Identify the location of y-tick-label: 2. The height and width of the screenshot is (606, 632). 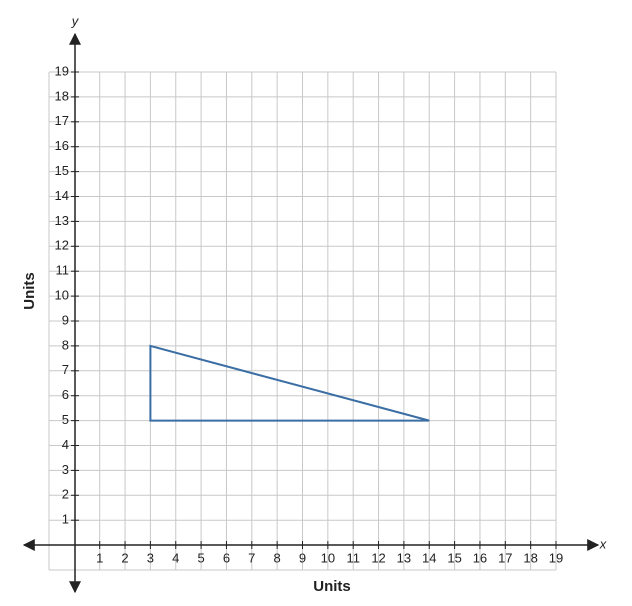
(65, 494).